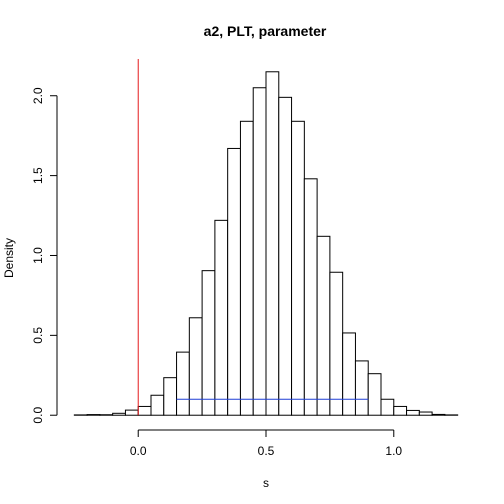 The height and width of the screenshot is (504, 504). What do you see at coordinates (266, 483) in the screenshot?
I see `x-axis-label: s` at bounding box center [266, 483].